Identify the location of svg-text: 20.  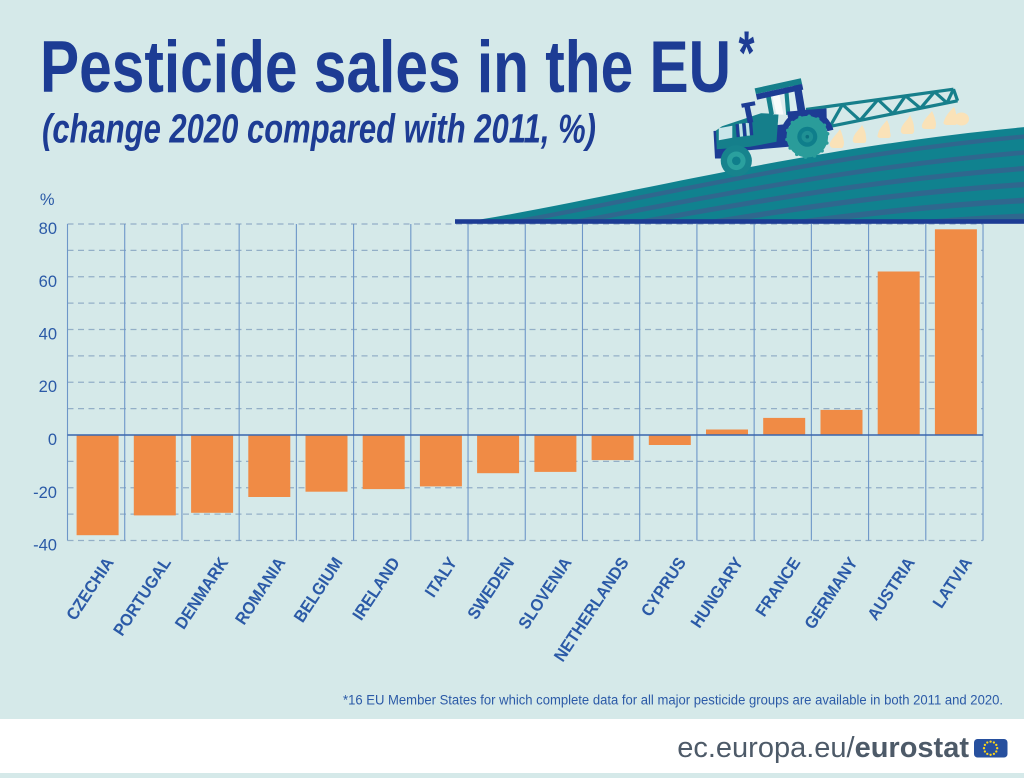
(48, 387).